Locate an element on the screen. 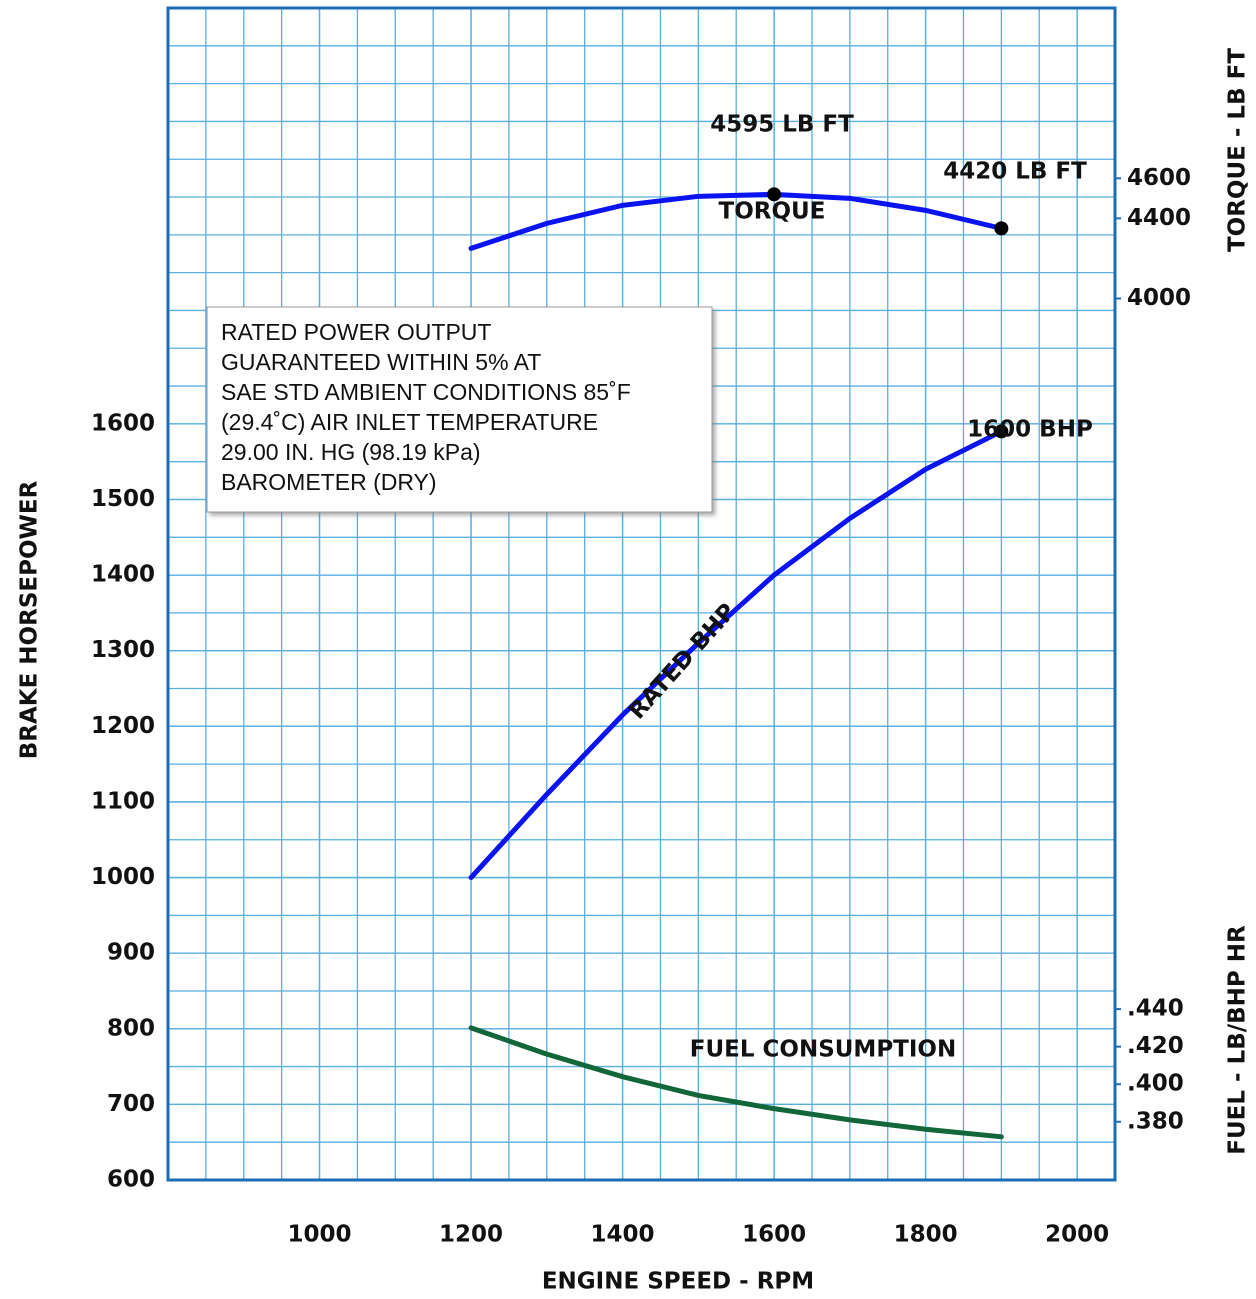  x-tick-label: 1400 is located at coordinates (623, 1235).